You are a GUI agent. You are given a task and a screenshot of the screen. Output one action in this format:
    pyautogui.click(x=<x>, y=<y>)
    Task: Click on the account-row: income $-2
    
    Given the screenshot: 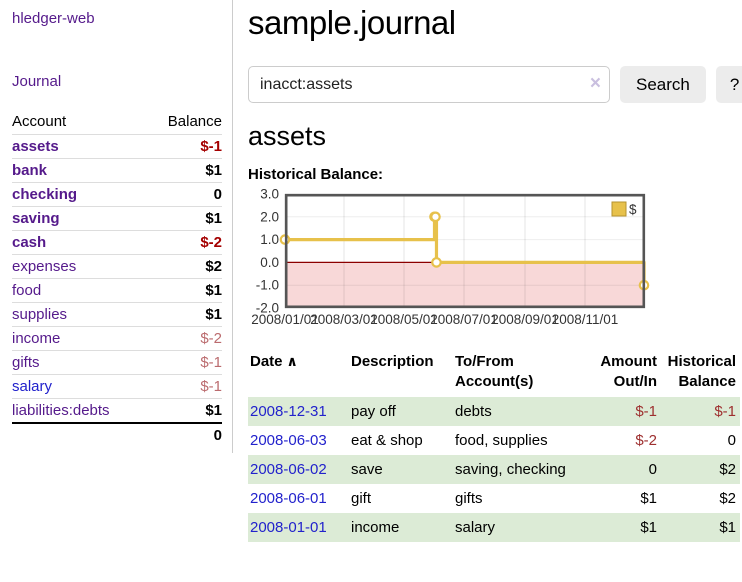 What is the action you would take?
    pyautogui.click(x=117, y=338)
    